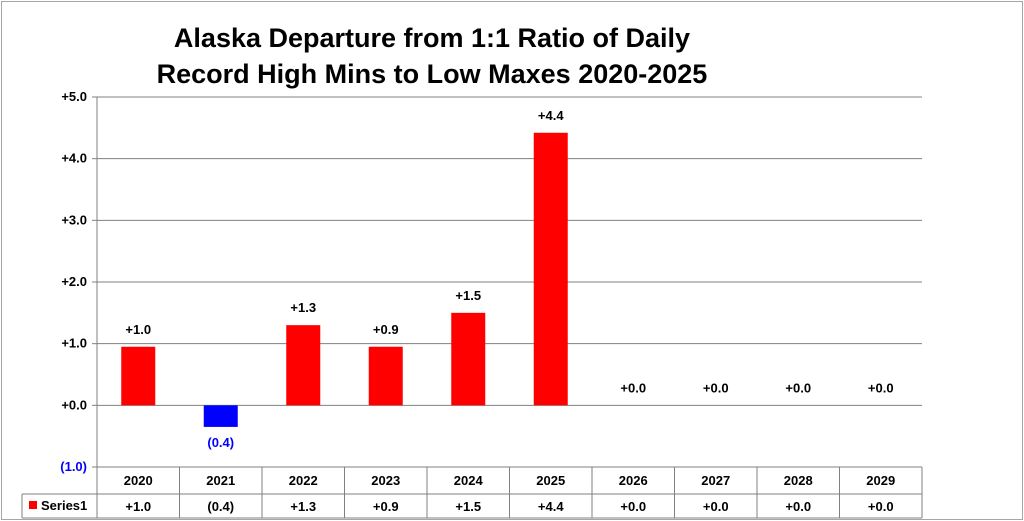 This screenshot has height=521, width=1024. I want to click on category-label: 2022, so click(303, 480).